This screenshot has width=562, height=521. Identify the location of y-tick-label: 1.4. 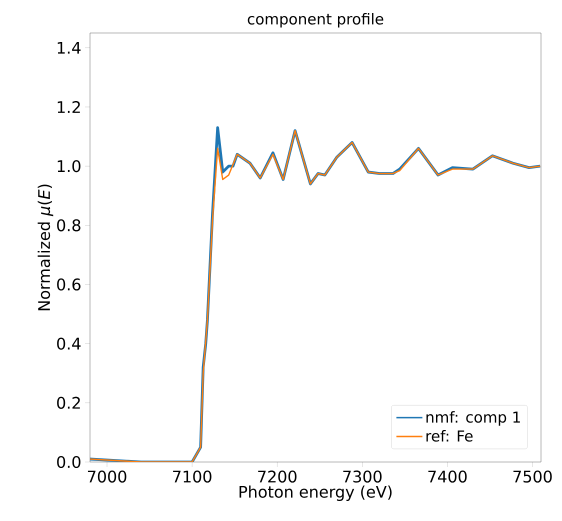
(69, 48).